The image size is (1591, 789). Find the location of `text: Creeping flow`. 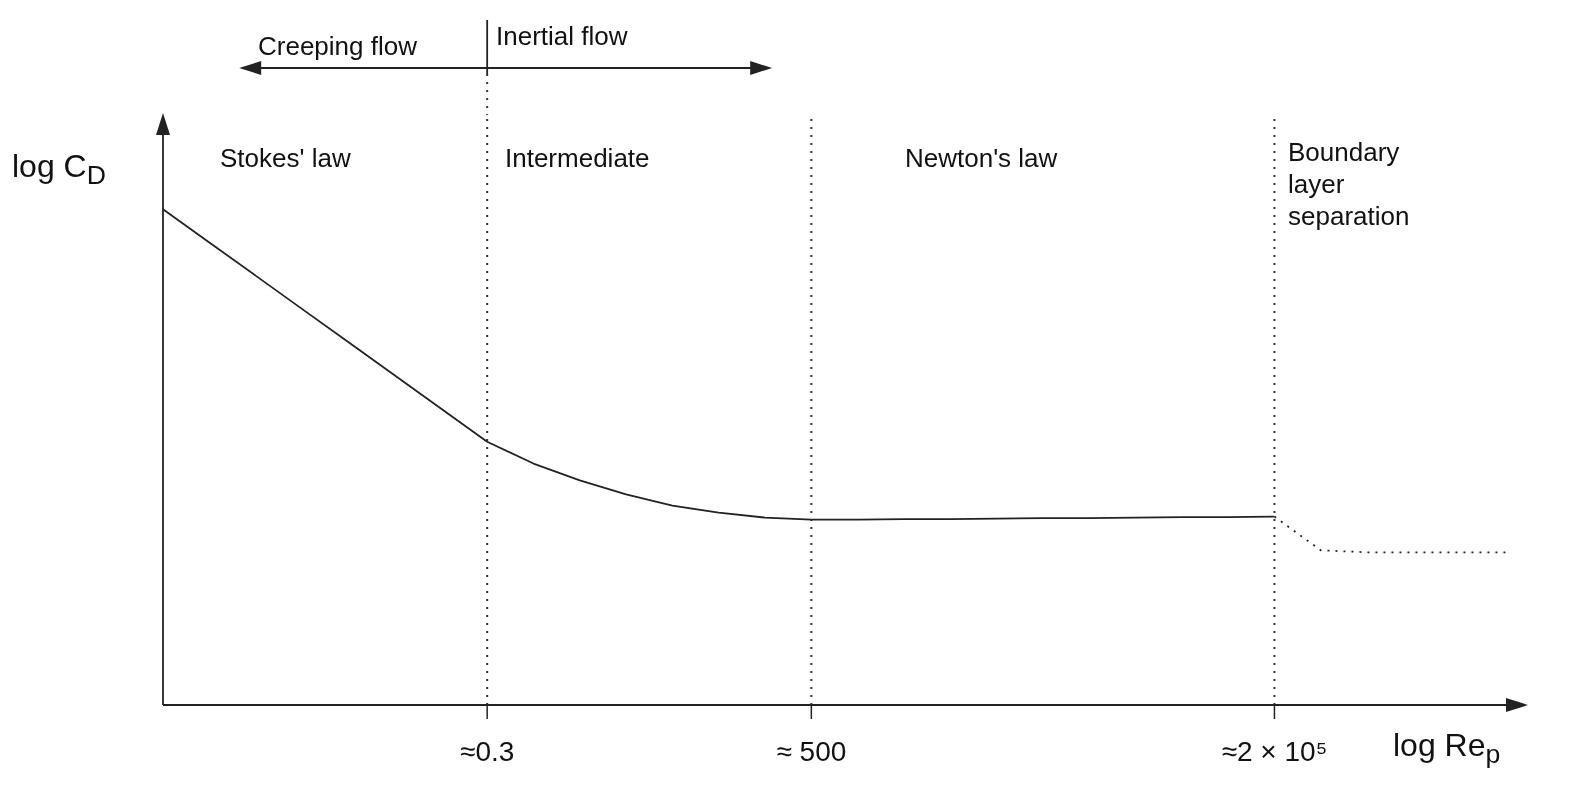

text: Creeping flow is located at coordinates (338, 46).